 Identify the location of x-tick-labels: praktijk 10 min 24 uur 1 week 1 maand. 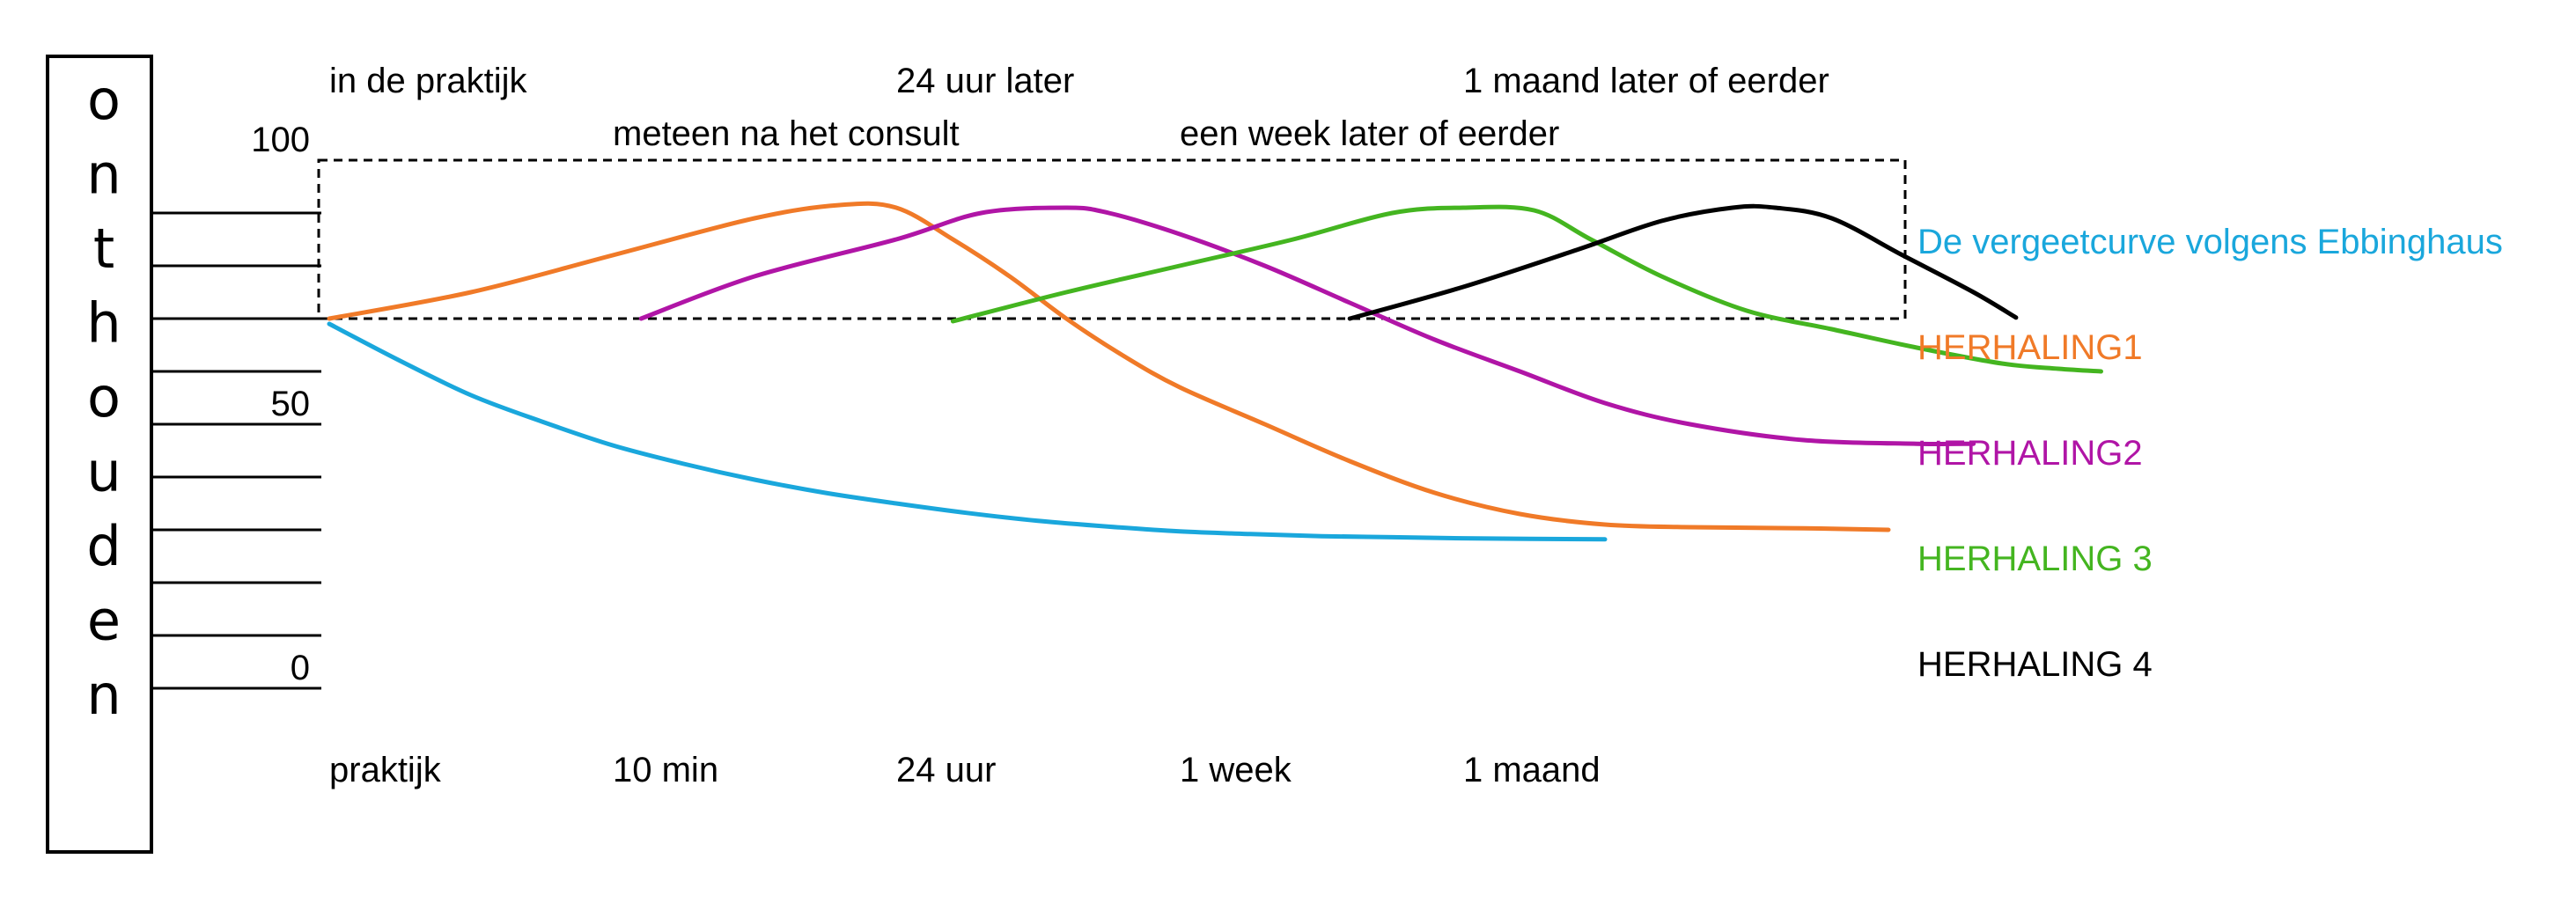
(965, 770).